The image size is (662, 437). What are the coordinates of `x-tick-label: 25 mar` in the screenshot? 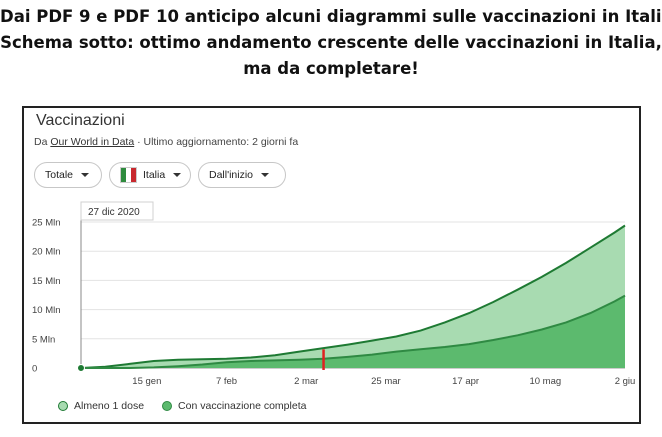 It's located at (386, 381).